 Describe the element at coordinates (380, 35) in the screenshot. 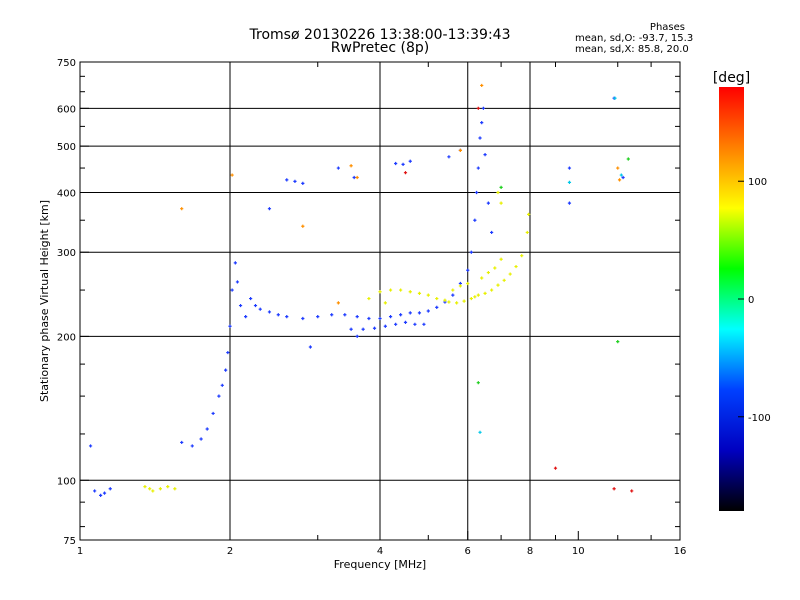

I see `chart-title: Tromsø 20130226 13:38:00-13:39:43` at that location.